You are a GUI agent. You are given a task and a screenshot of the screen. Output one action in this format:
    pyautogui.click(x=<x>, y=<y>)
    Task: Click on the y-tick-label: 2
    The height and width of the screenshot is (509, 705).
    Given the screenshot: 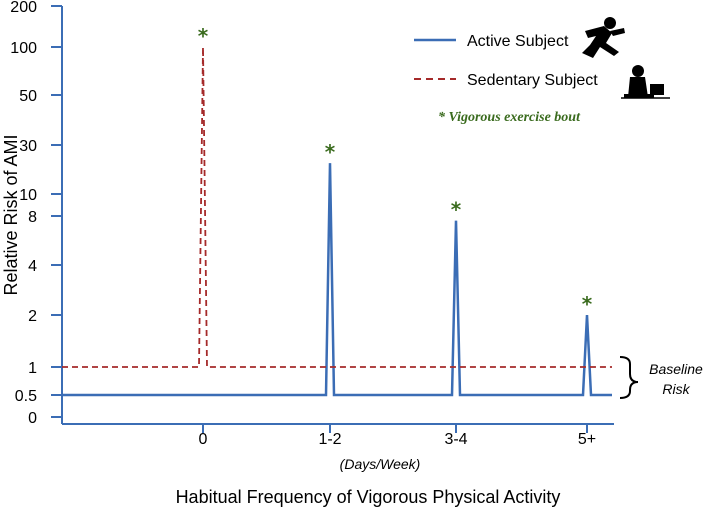 What is the action you would take?
    pyautogui.click(x=32, y=316)
    